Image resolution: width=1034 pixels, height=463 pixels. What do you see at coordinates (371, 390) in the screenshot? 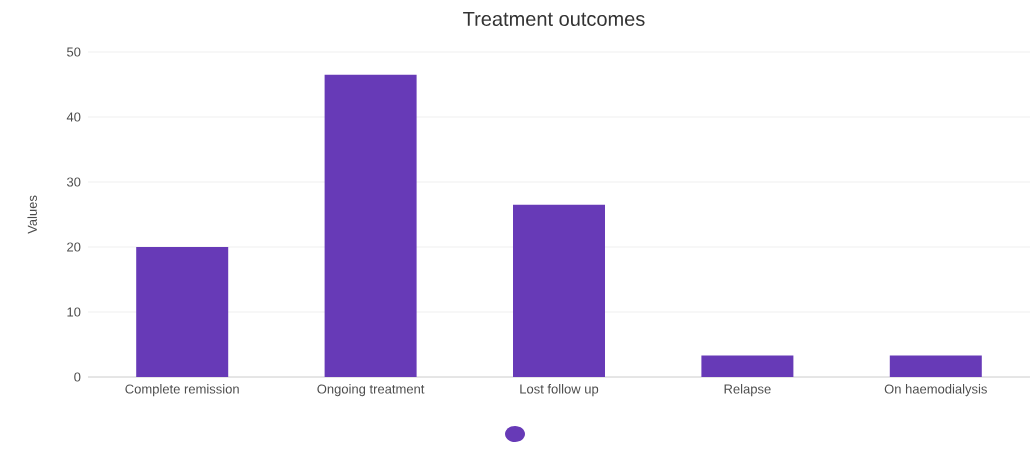
I see `x-tick-label: Ongoing treatment` at bounding box center [371, 390].